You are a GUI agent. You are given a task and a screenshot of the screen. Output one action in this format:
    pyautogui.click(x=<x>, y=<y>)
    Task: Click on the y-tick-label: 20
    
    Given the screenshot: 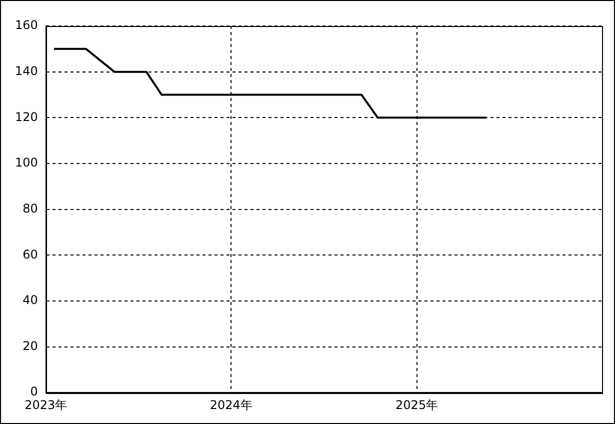 What is the action you would take?
    pyautogui.click(x=30, y=345)
    